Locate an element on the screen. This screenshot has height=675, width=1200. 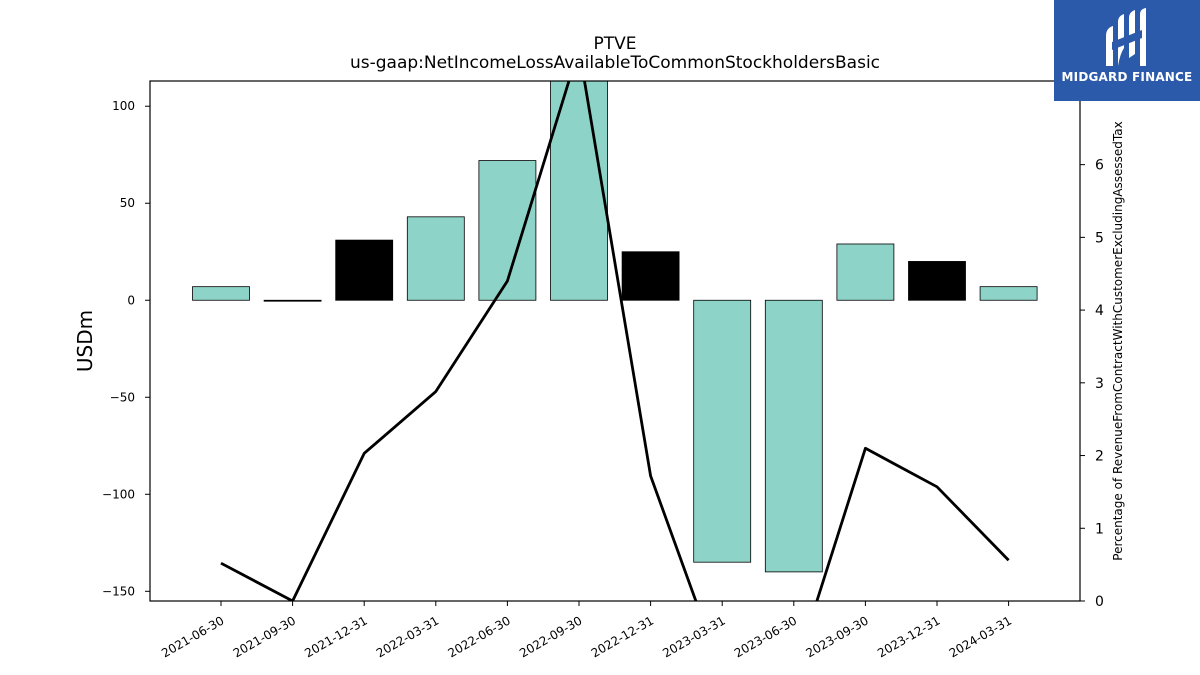
y-tick-label: 100 is located at coordinates (123, 106).